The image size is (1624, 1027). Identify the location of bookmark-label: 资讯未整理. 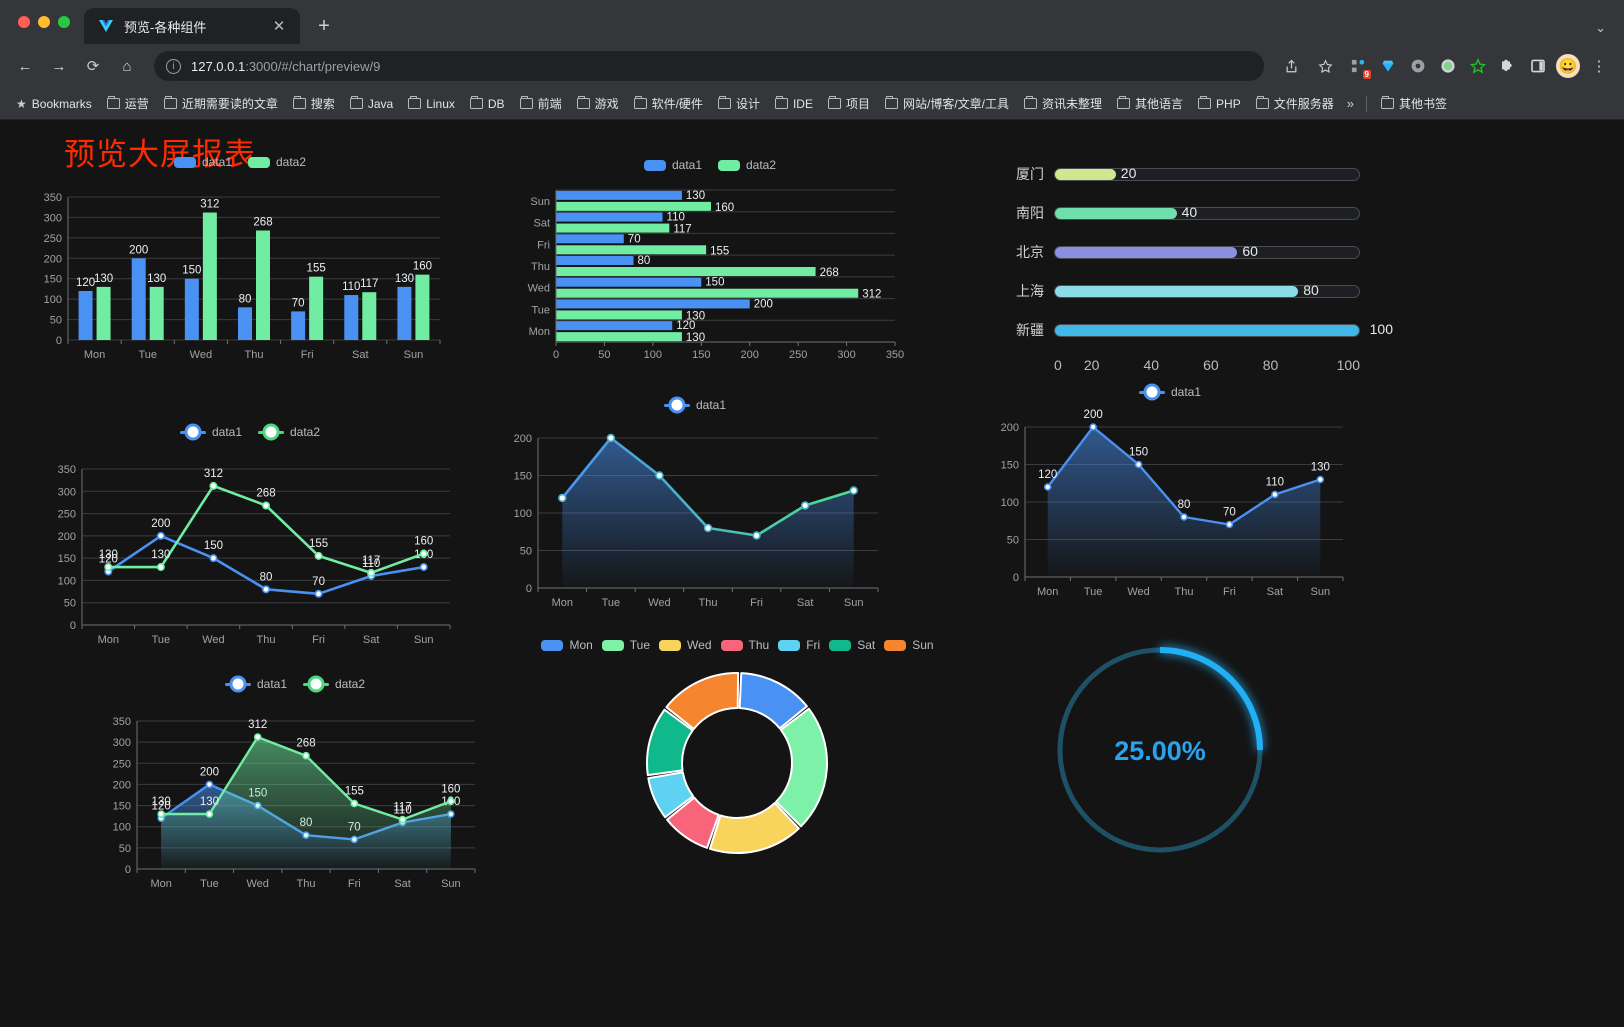
(1072, 104).